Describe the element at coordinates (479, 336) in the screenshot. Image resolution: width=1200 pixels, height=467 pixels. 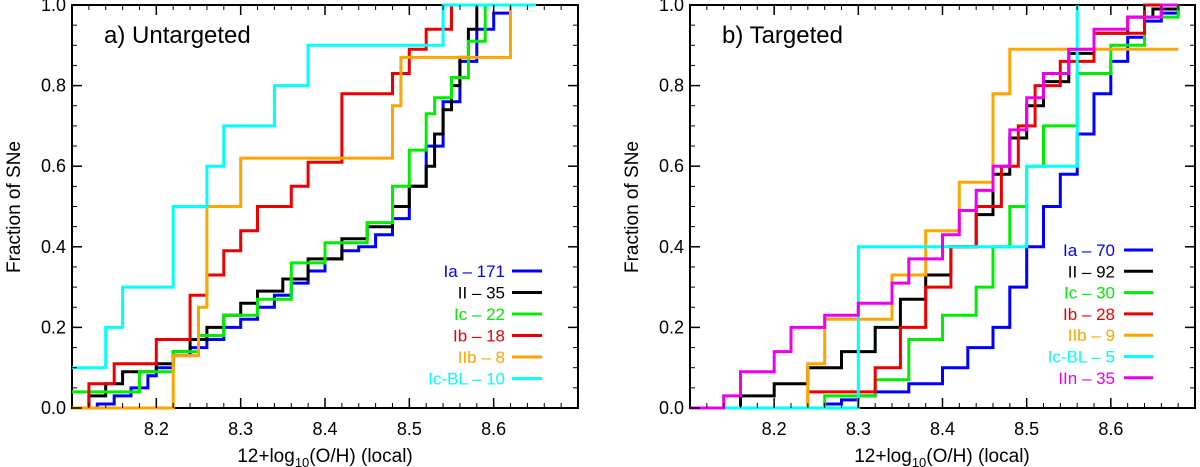
I see `legend-label-ib: Ib – 18` at that location.